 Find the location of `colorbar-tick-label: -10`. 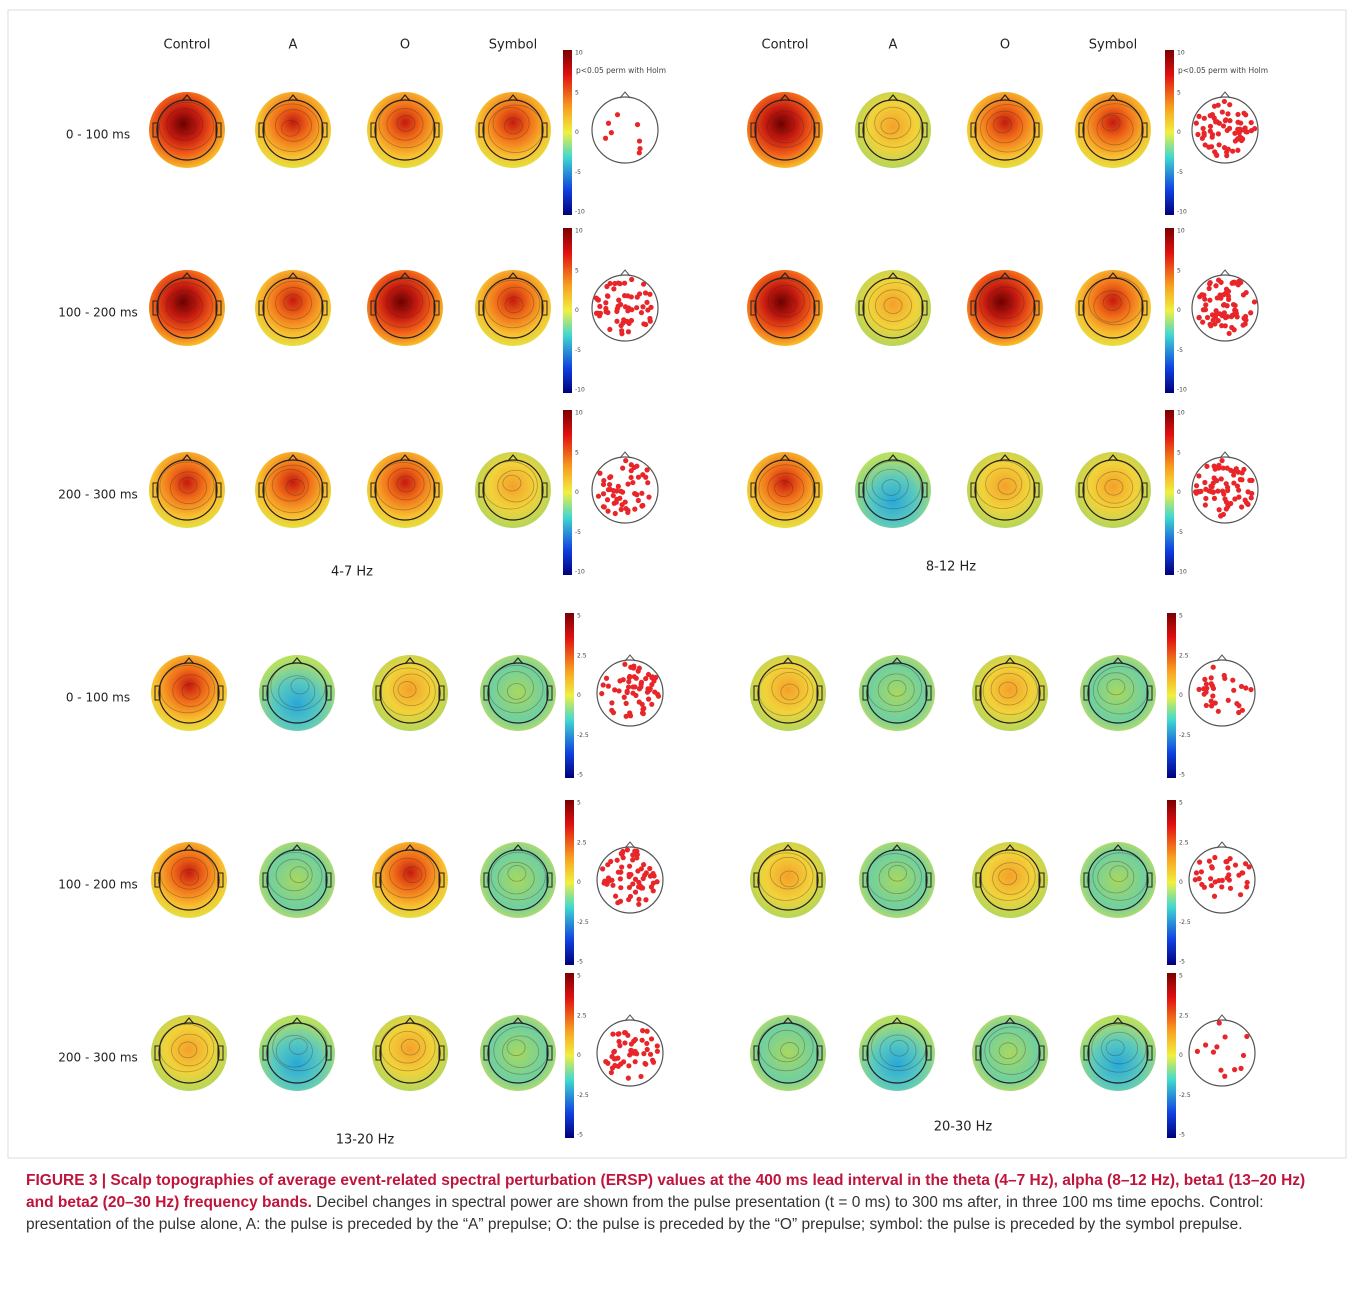

colorbar-tick-label: -10 is located at coordinates (1182, 212).